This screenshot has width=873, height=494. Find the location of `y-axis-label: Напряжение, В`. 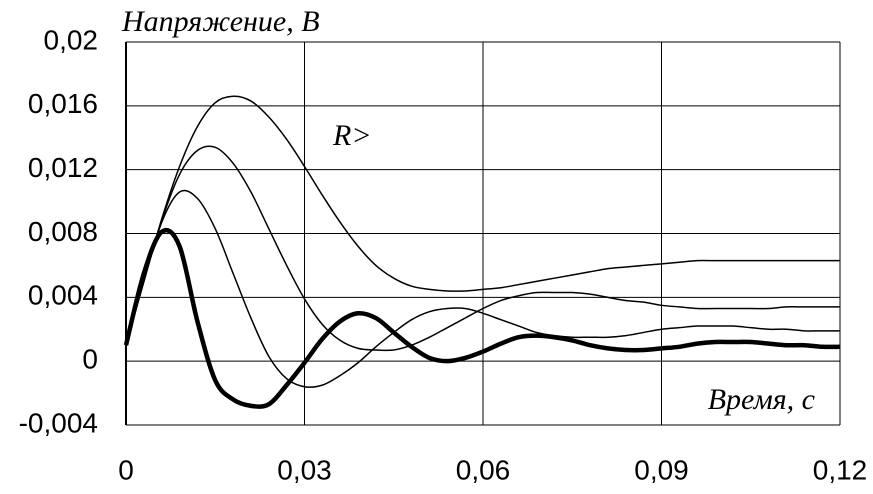

y-axis-label: Напряжение, В is located at coordinates (220, 21).